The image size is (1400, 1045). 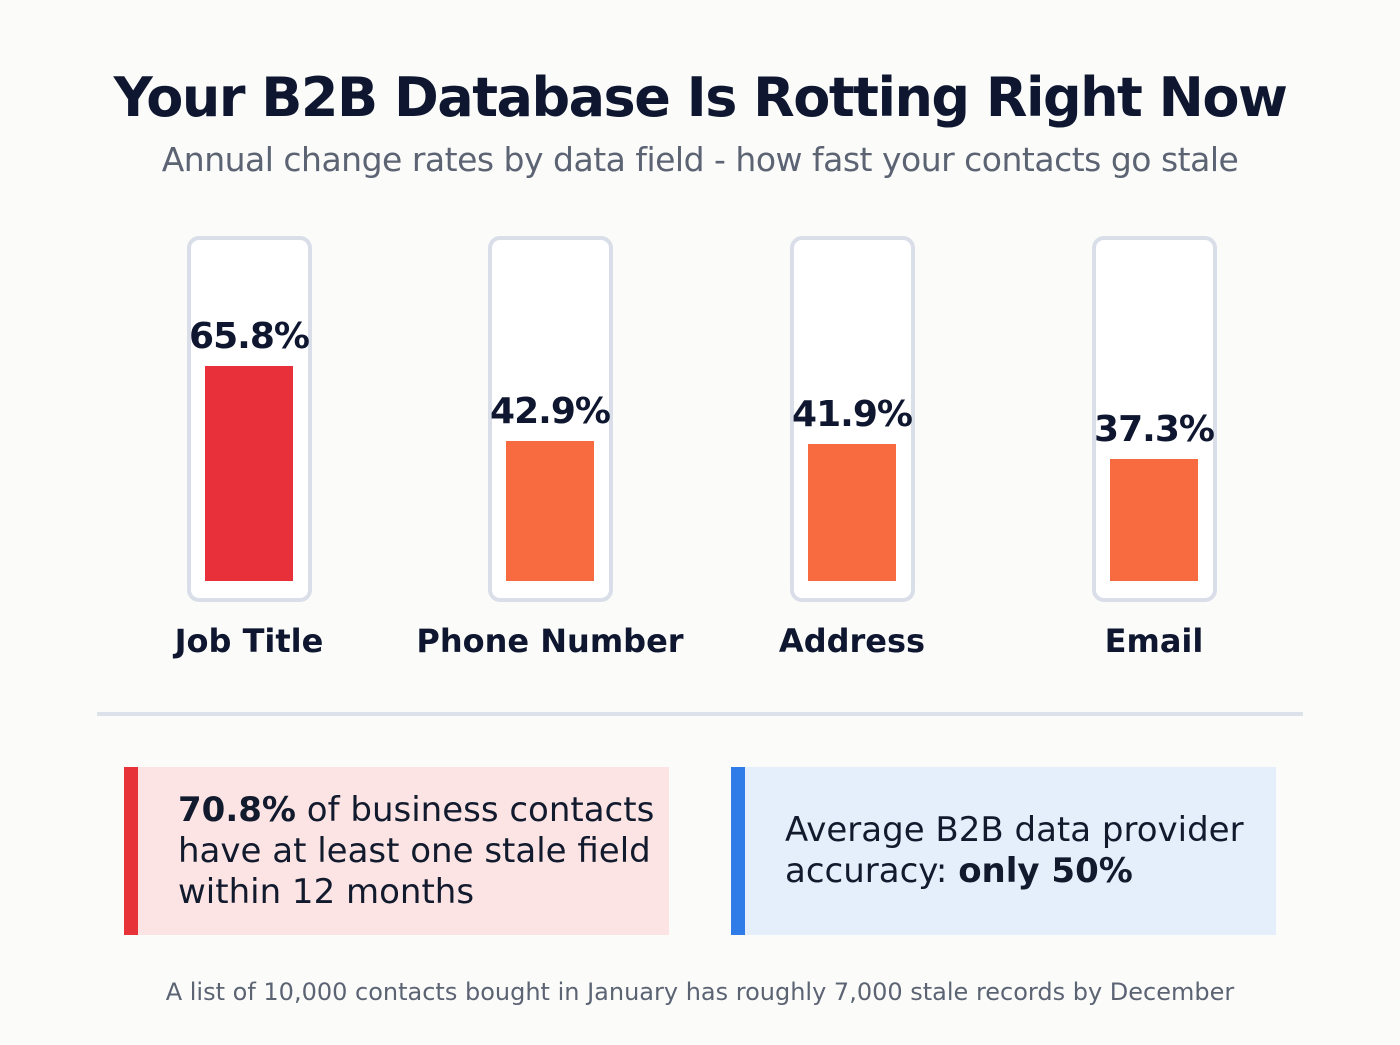 I want to click on data-label: 41.9%, so click(x=852, y=414).